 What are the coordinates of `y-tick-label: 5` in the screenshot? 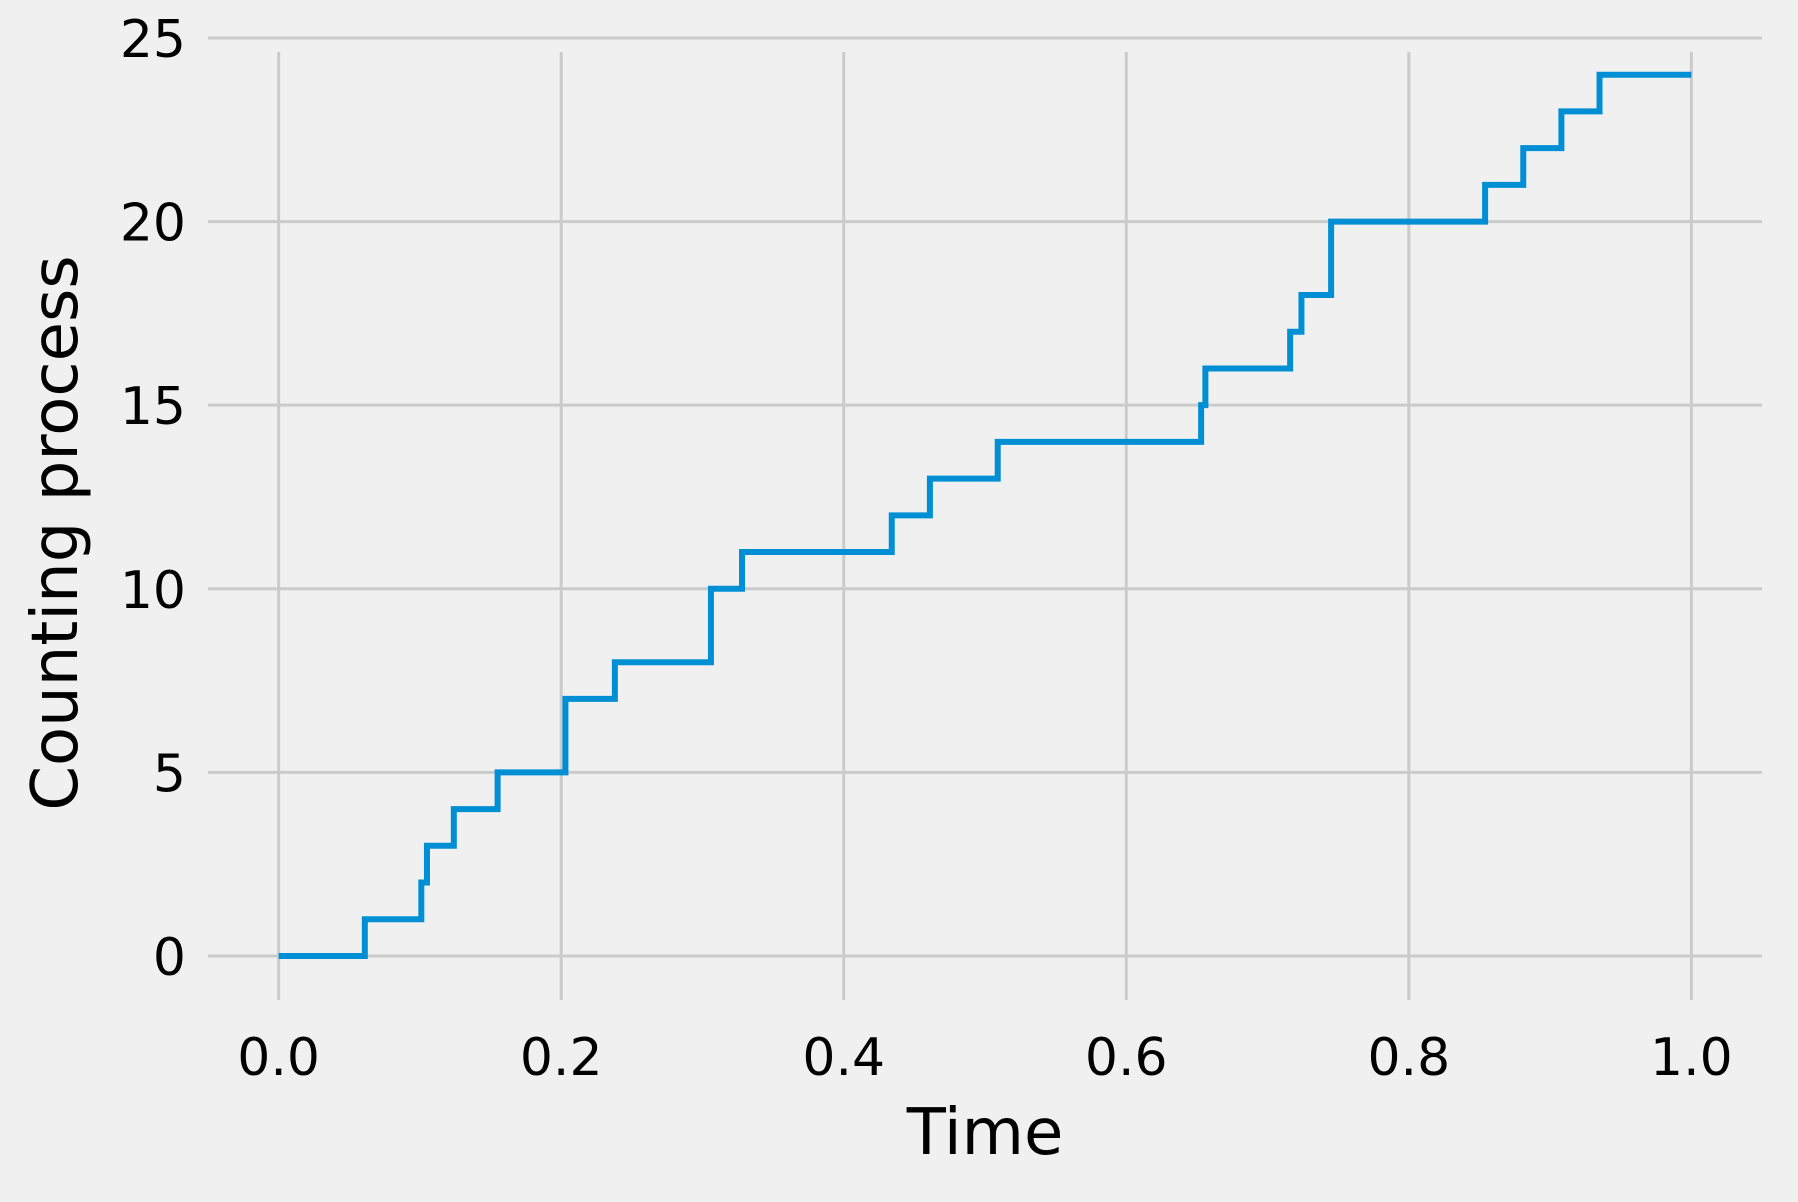 It's located at (169, 774).